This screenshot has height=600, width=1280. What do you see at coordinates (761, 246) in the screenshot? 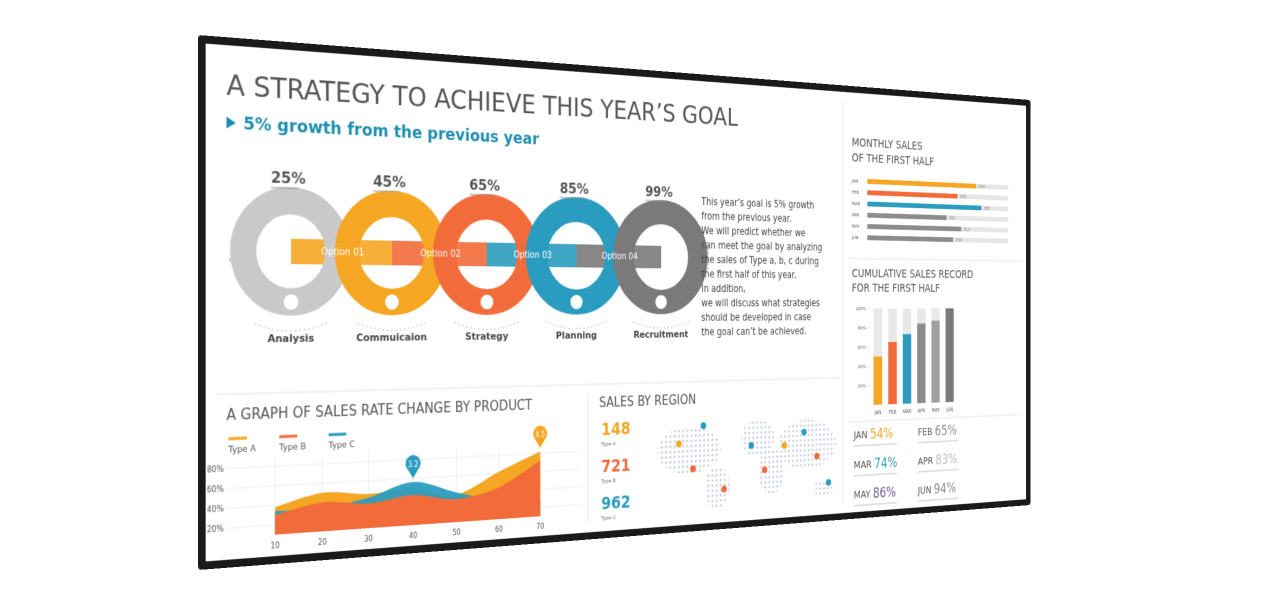
I see `paragraph-line: can meet the goal by analyzing` at bounding box center [761, 246].